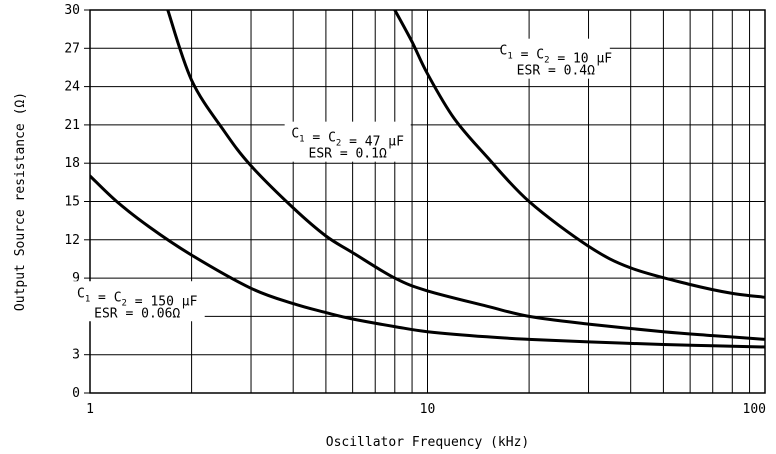 The height and width of the screenshot is (454, 776). What do you see at coordinates (72, 87) in the screenshot?
I see `y-tick-label: 24` at bounding box center [72, 87].